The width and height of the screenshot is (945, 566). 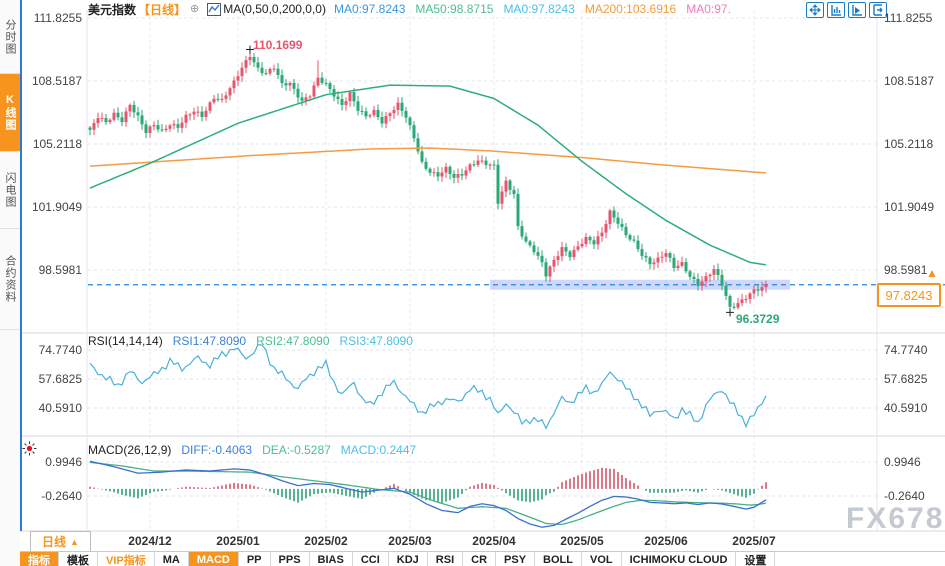 I want to click on macd-diff-line, so click(x=428, y=494).